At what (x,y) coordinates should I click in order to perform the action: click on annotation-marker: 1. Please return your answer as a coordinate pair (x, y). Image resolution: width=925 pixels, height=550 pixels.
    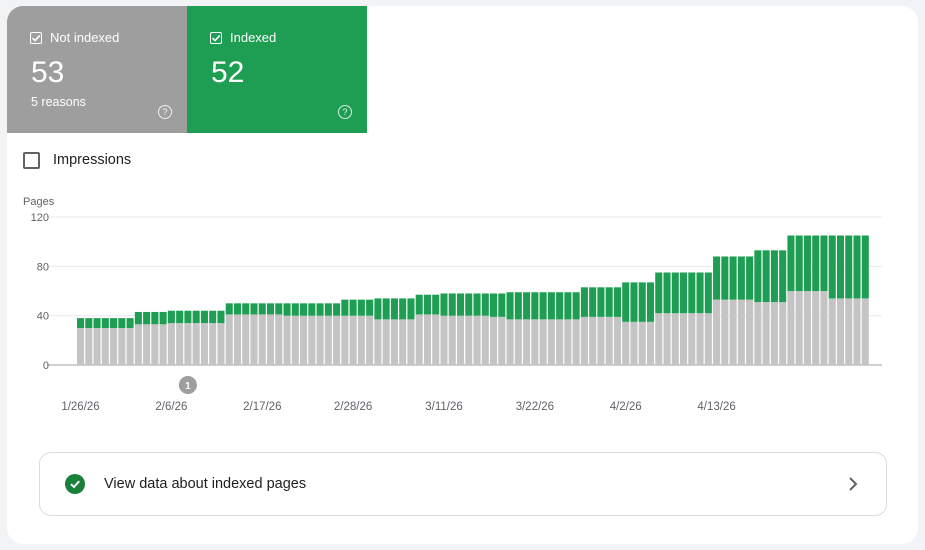
    Looking at the image, I should click on (187, 385).